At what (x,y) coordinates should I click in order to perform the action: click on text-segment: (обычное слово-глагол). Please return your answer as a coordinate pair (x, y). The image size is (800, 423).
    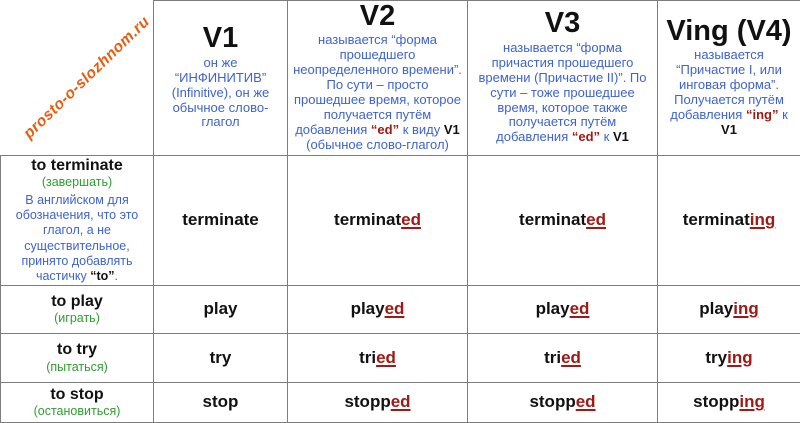
    Looking at the image, I should click on (377, 144).